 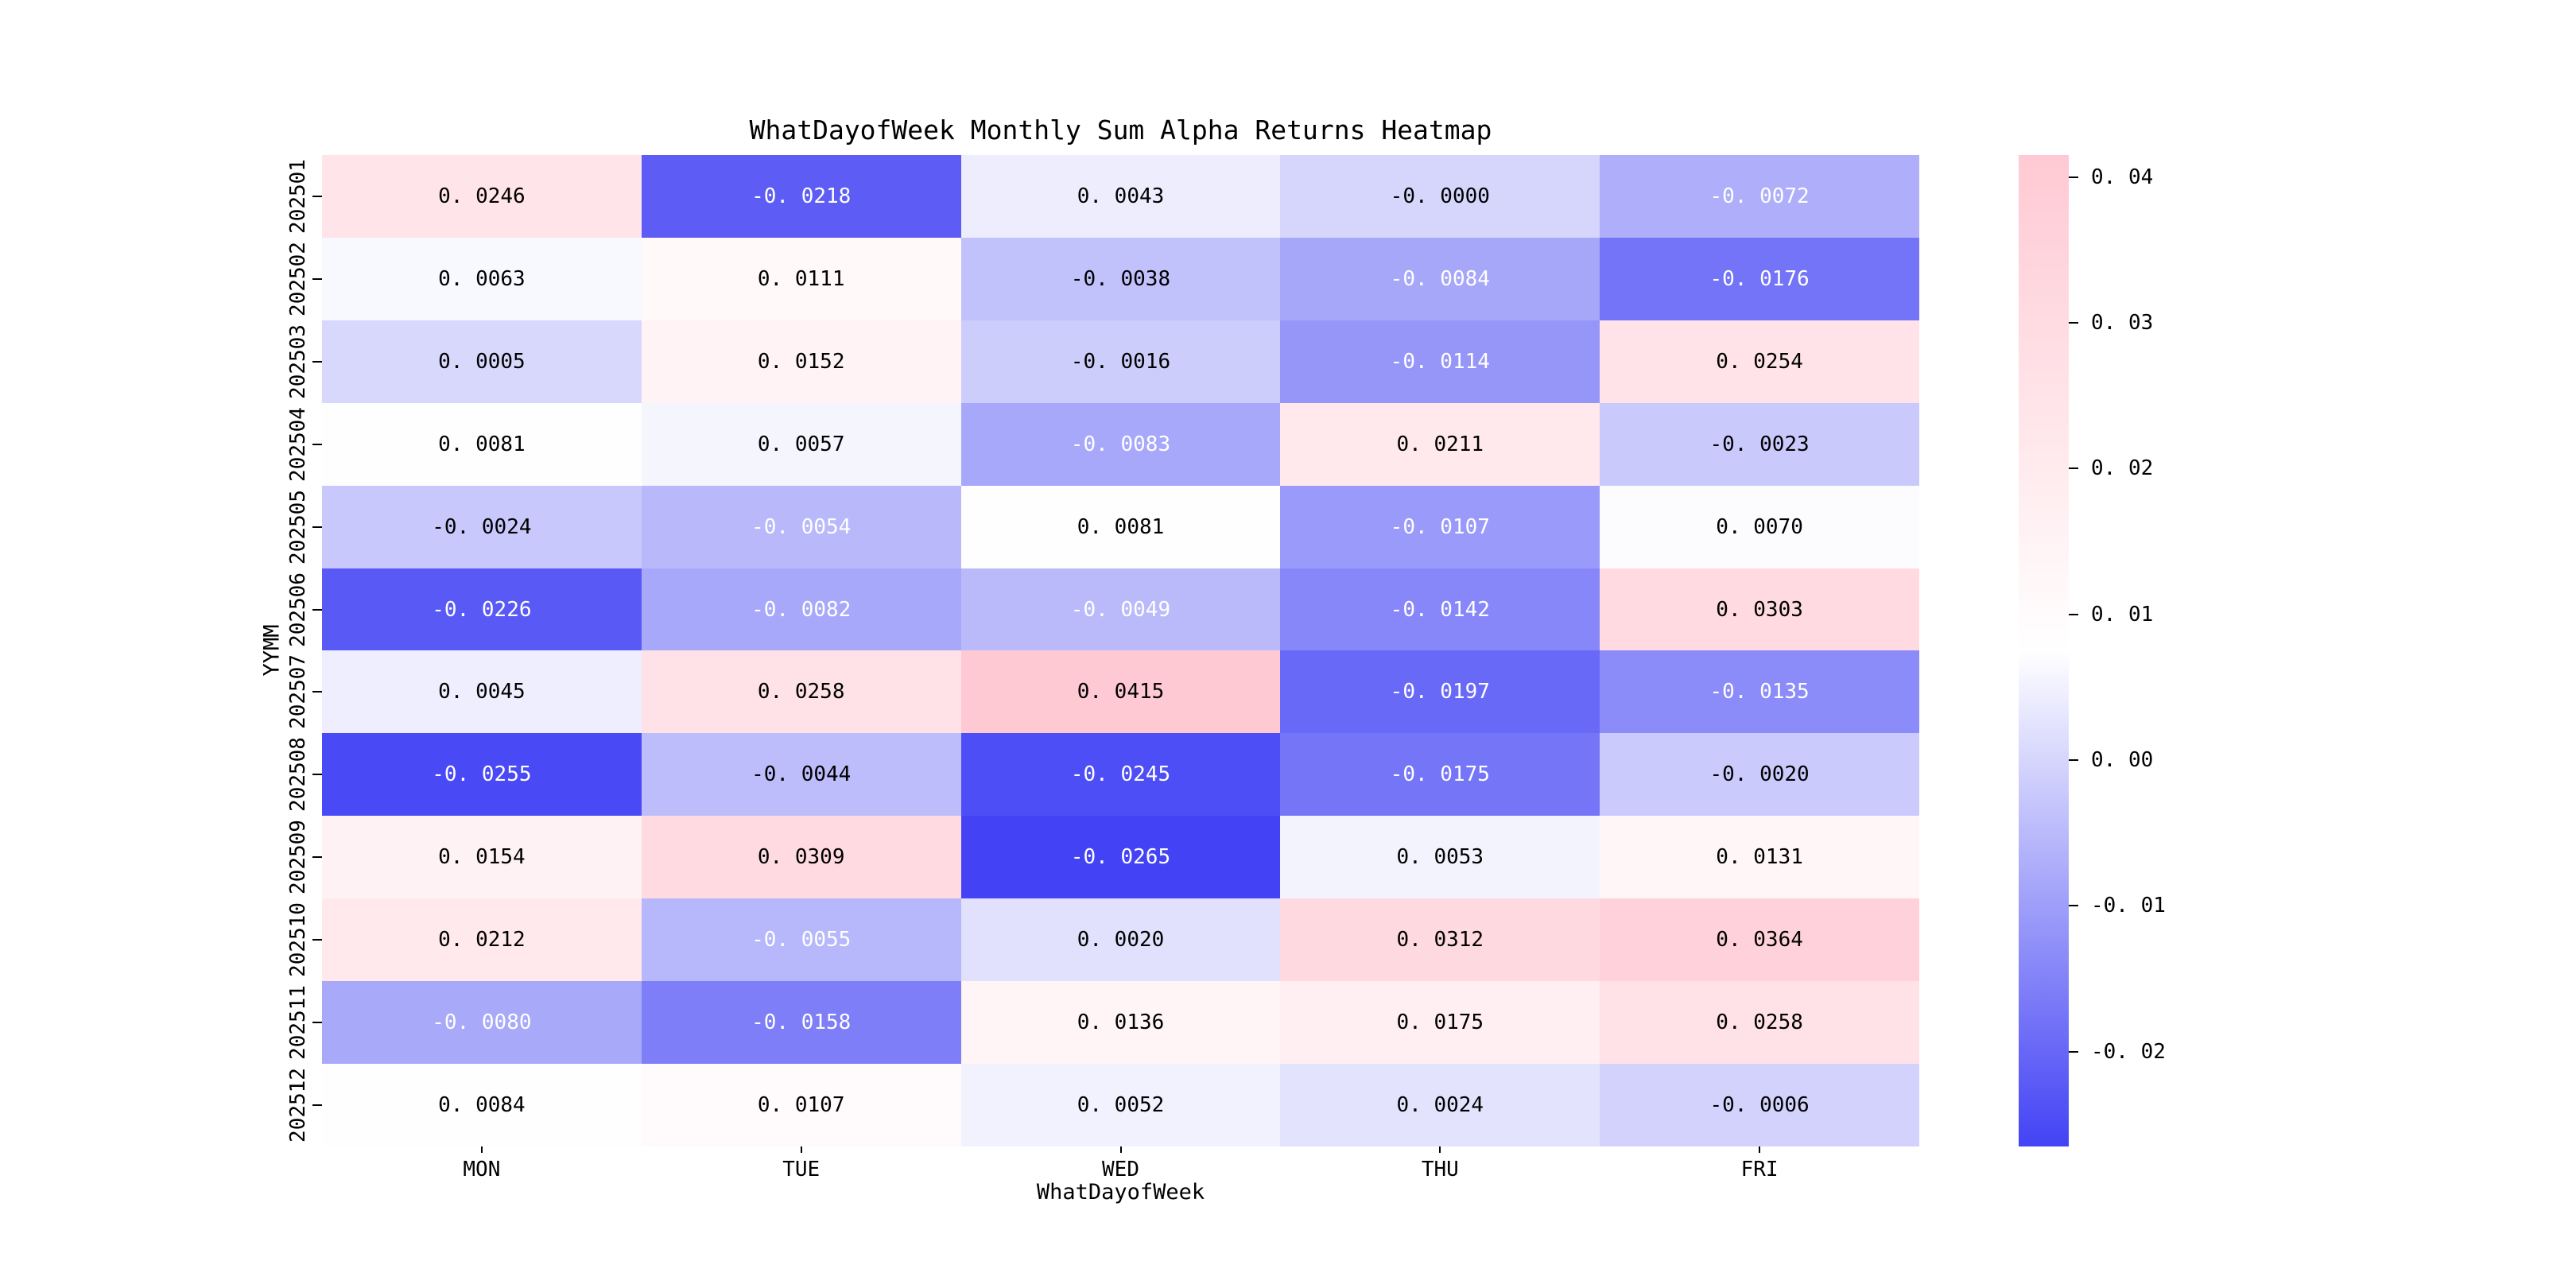 What do you see at coordinates (801, 1023) in the screenshot?
I see `heatmap-cell: -0. 0158` at bounding box center [801, 1023].